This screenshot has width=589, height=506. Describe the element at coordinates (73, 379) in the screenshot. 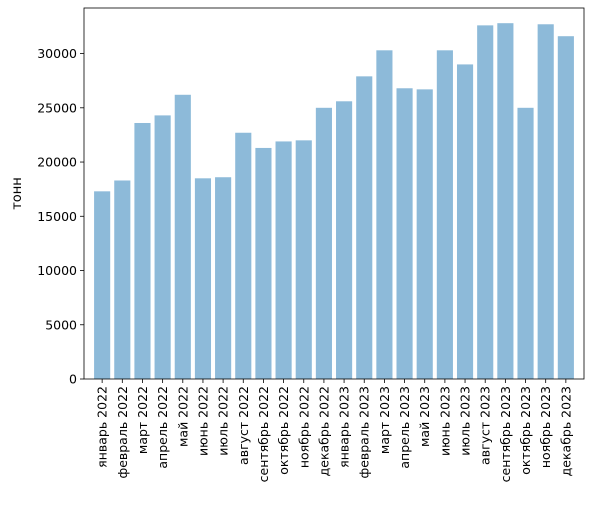

I see `y-tick-label-0: 0` at that location.